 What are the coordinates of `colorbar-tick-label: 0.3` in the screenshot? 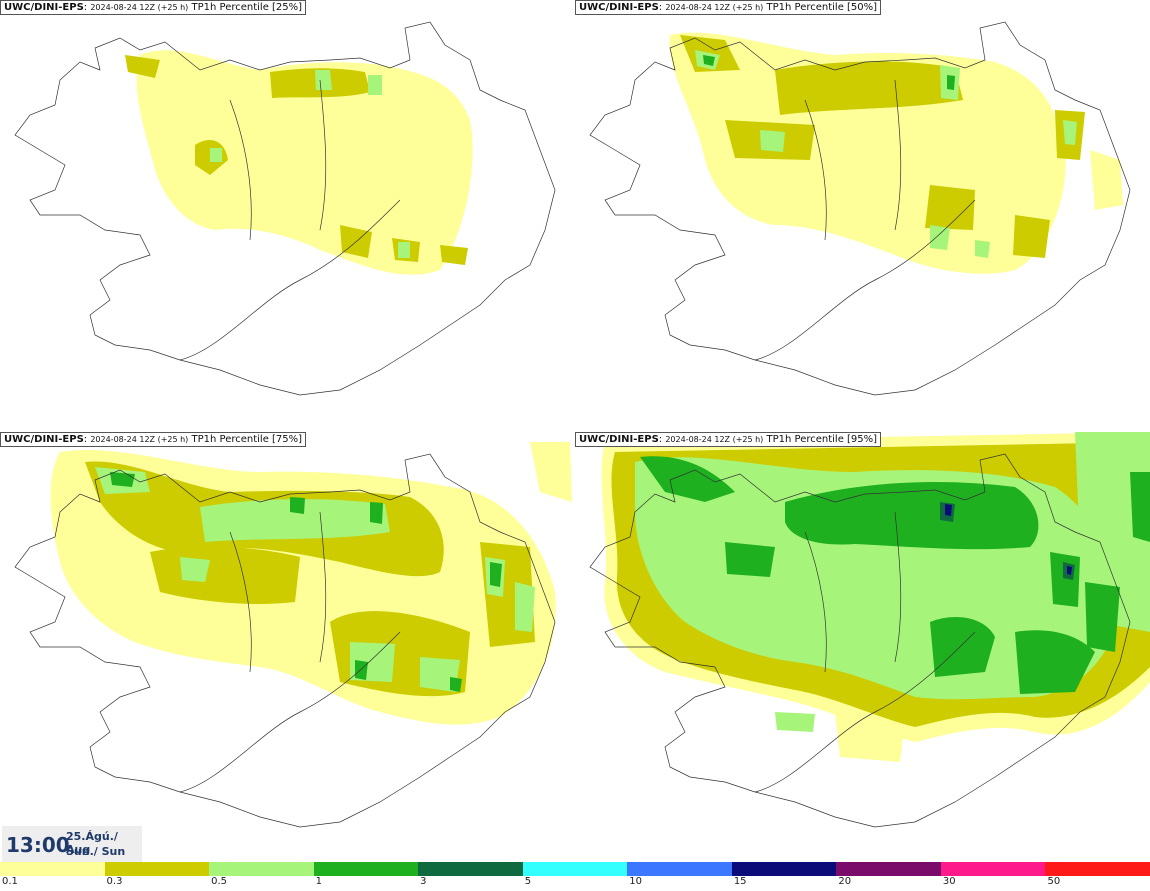 It's located at (114, 881).